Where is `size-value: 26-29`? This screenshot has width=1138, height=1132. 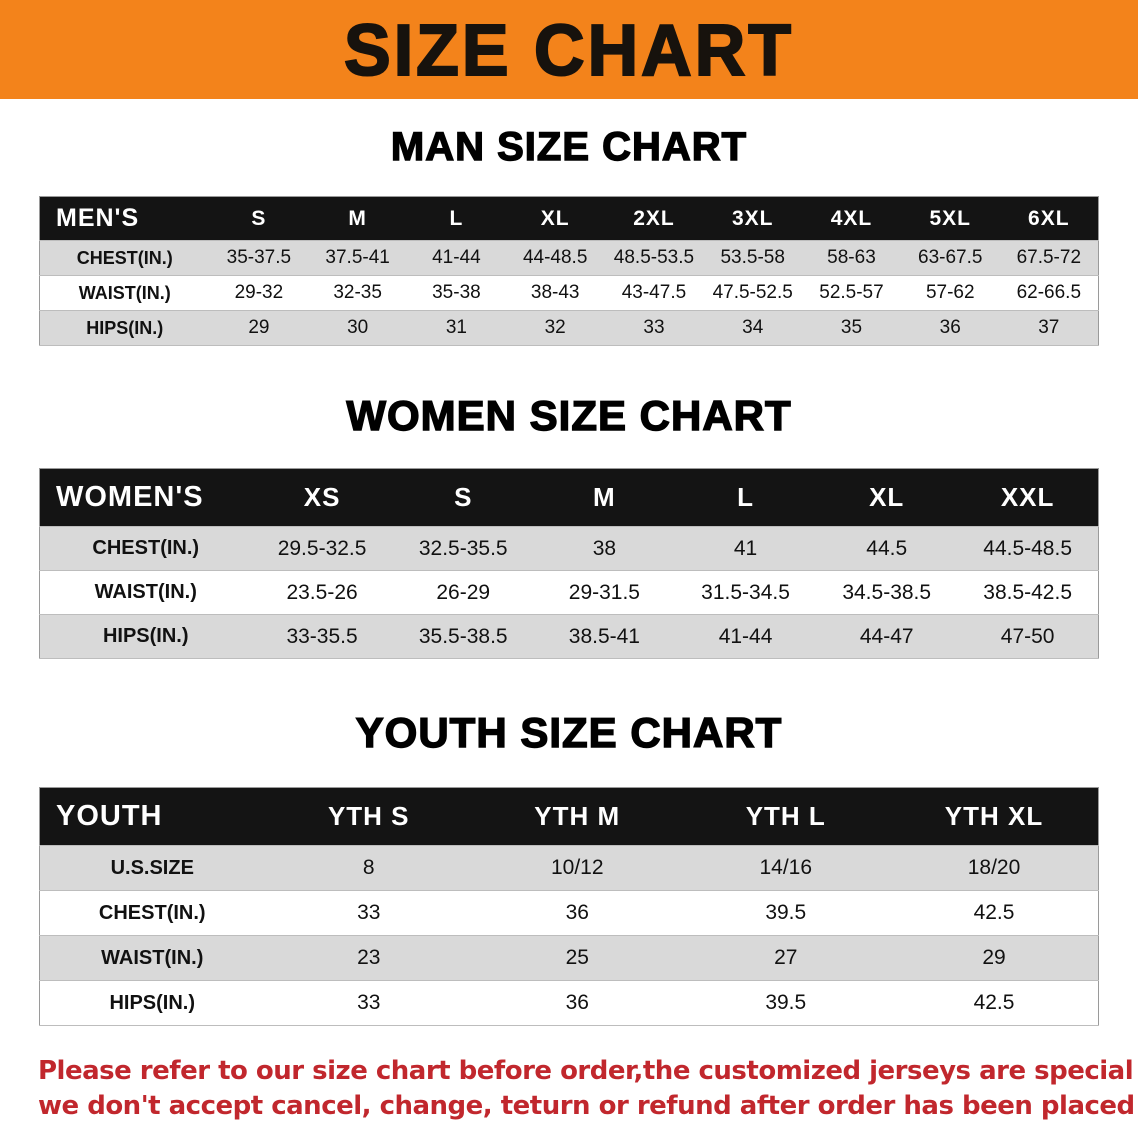
size-value: 26-29 is located at coordinates (463, 592).